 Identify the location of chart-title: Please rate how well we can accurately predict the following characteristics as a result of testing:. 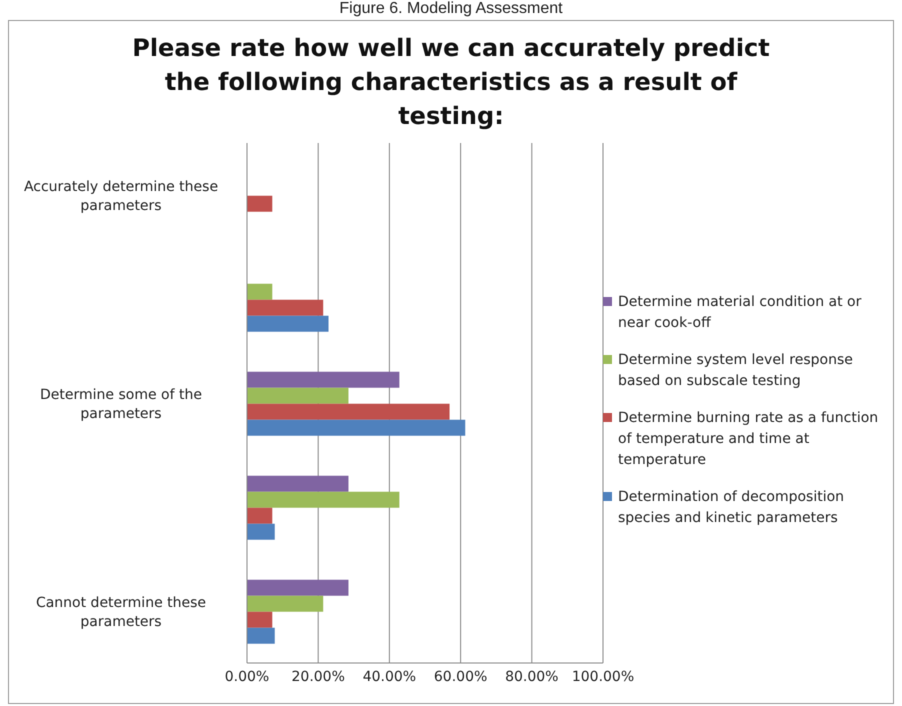
(451, 82).